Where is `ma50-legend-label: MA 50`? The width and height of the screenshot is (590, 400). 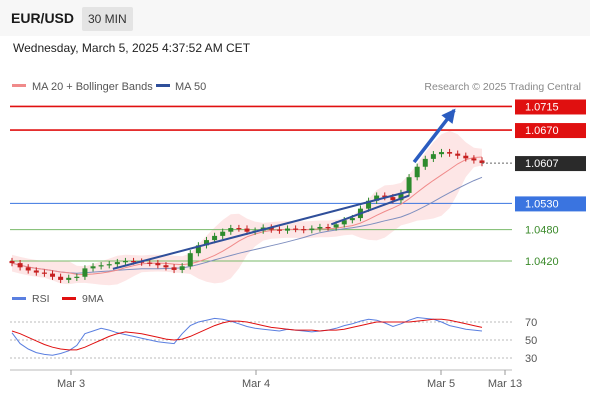
ma50-legend-label: MA 50 is located at coordinates (190, 87).